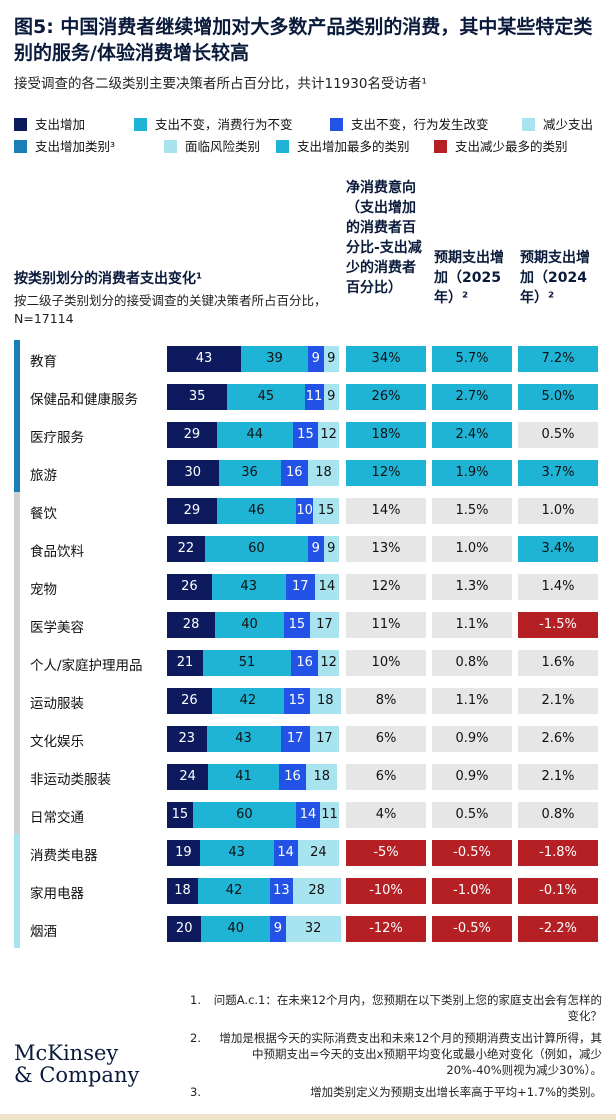 The width and height of the screenshot is (616, 1120). What do you see at coordinates (274, 359) in the screenshot?
I see `bar-segment: 39` at bounding box center [274, 359].